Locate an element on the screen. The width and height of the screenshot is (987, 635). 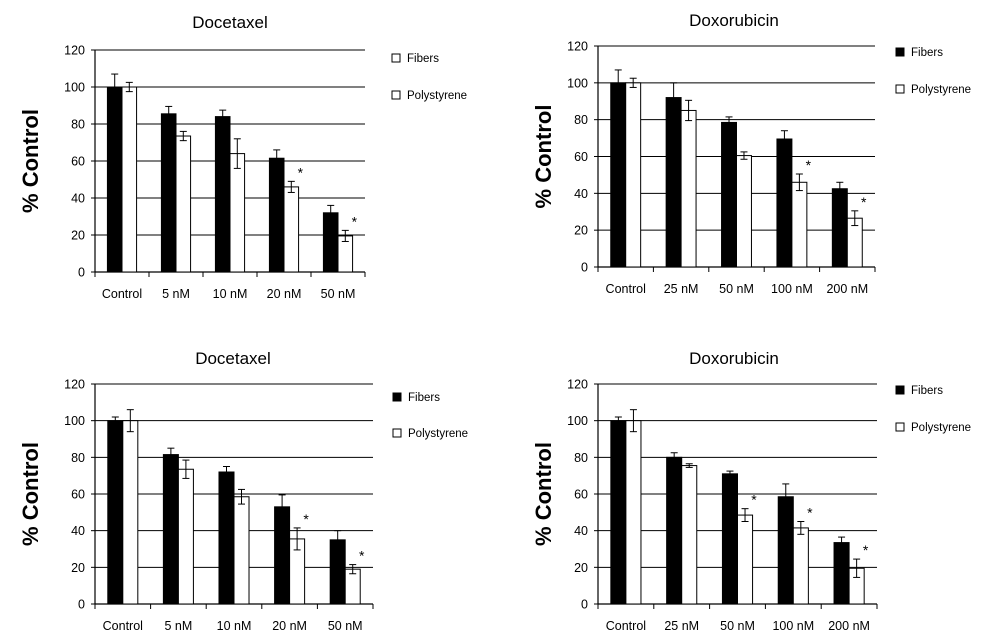
x-tick-label: 100 nM is located at coordinates (792, 289).